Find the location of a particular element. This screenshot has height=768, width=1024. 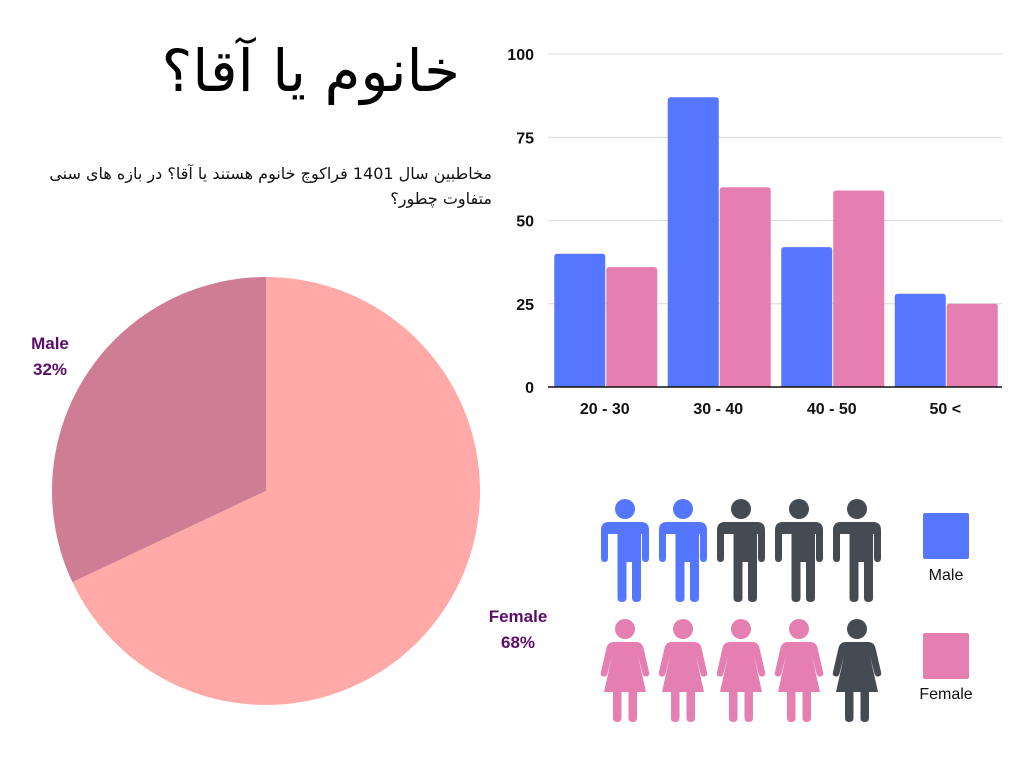

pie-label-female: Female 68% is located at coordinates (518, 629).